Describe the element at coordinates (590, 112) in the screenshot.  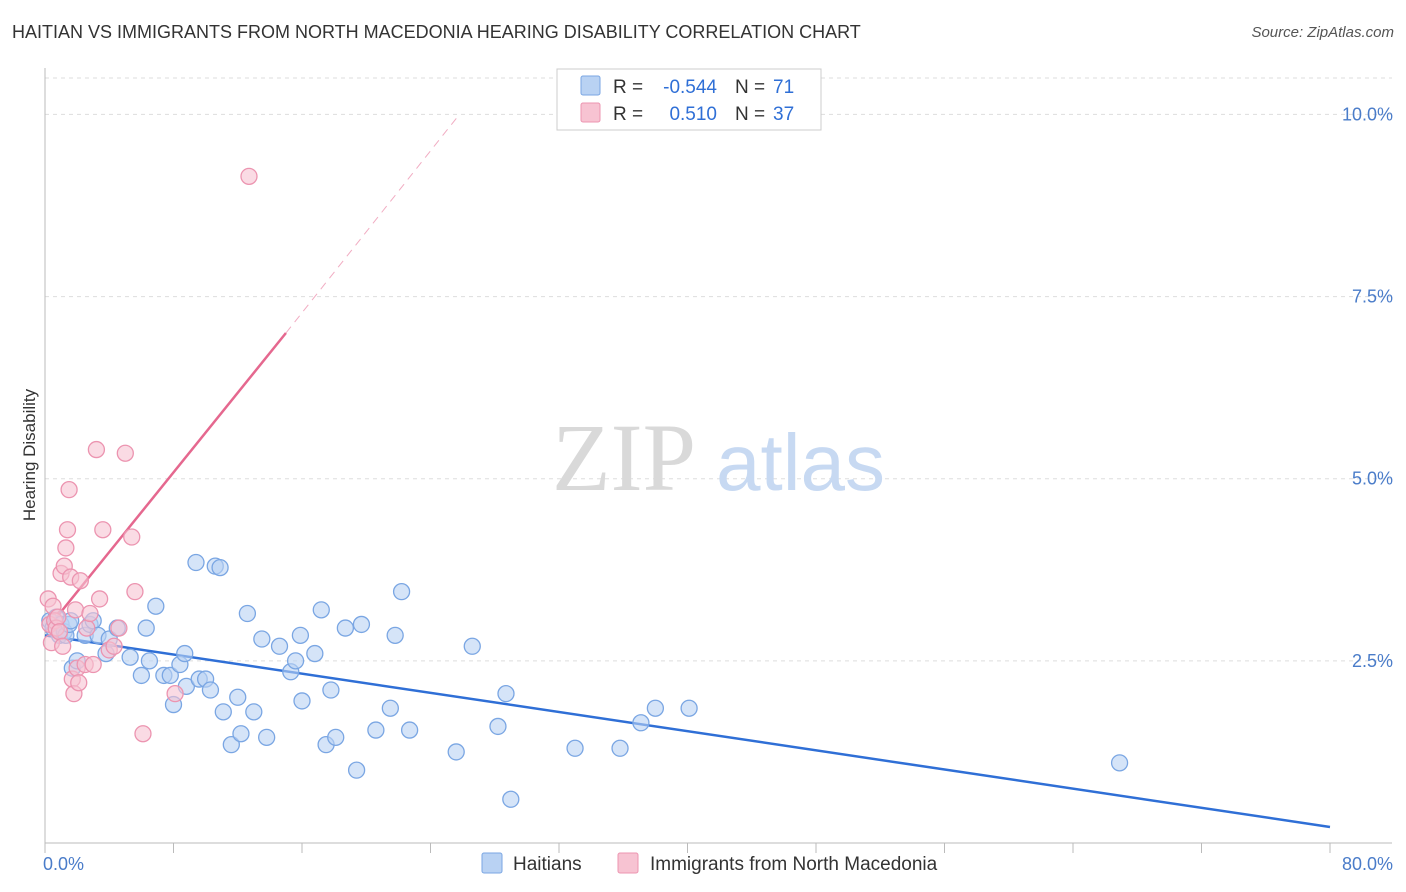
I see `stats-legend-swatch-pink` at that location.